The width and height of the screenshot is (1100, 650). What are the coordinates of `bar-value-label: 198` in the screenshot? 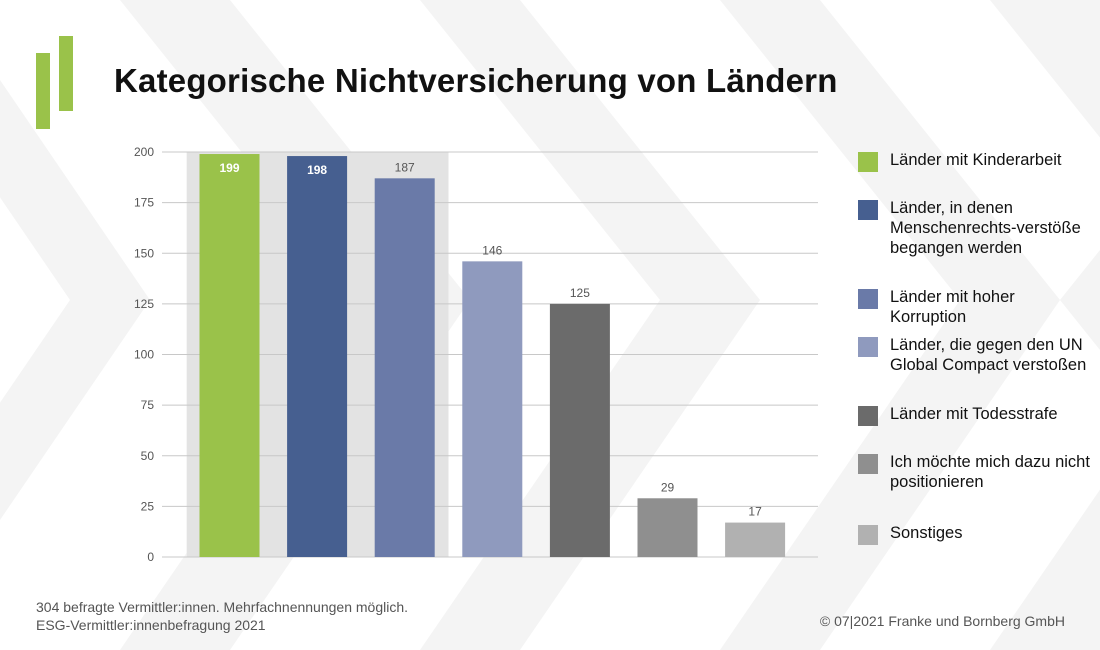 It's located at (317, 170).